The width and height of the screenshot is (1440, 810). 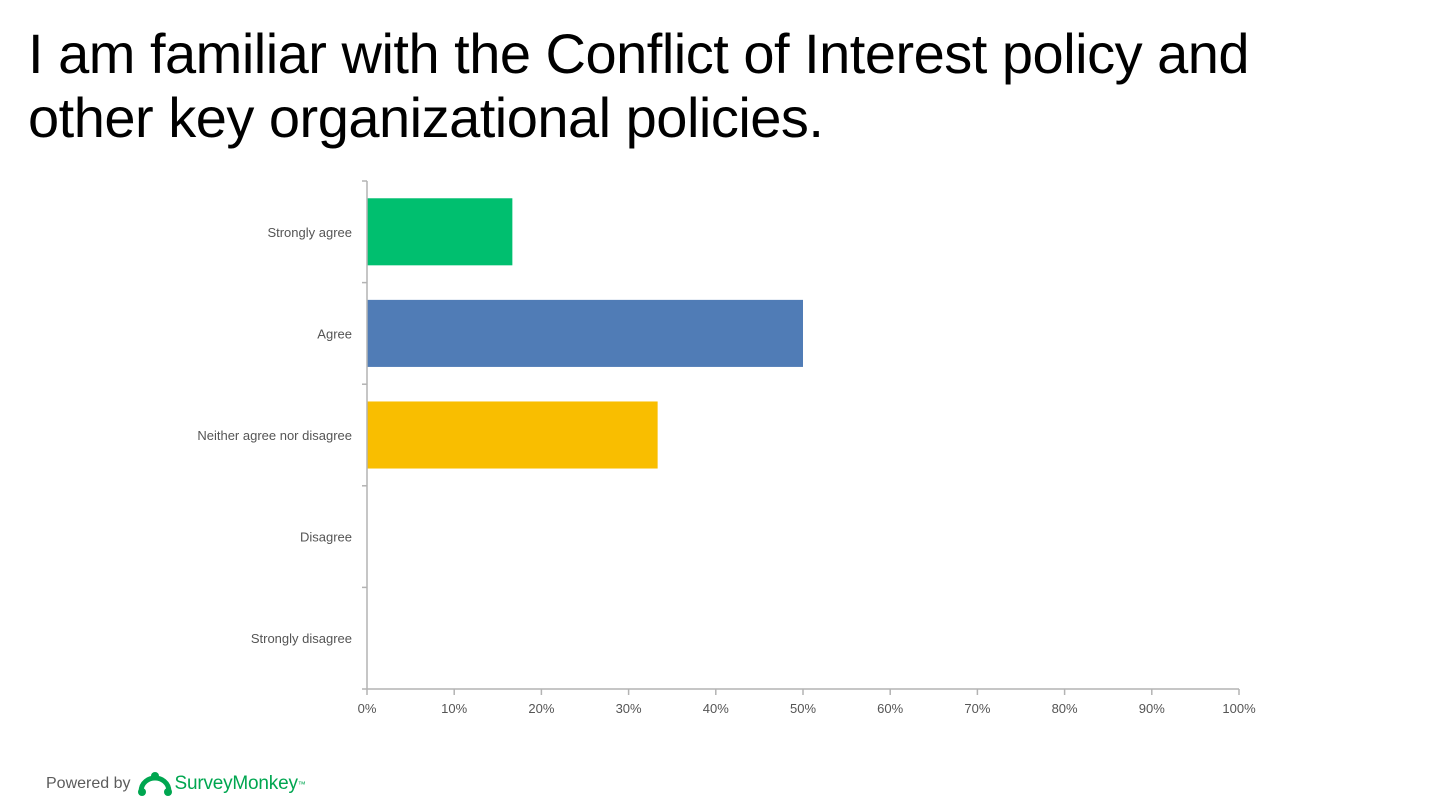 I want to click on surveymonkey-logo-icon, so click(x=154, y=784).